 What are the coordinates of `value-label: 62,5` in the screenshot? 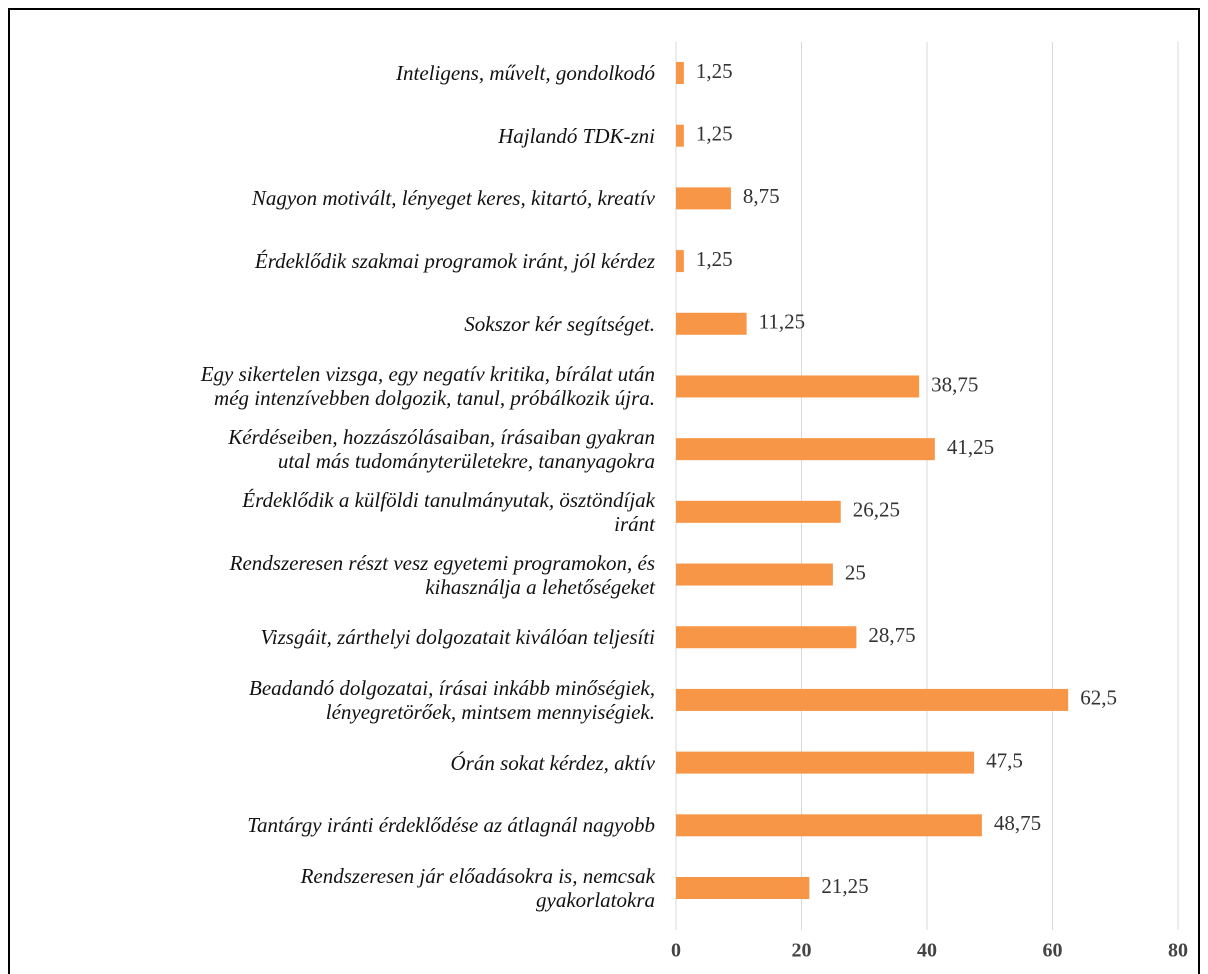 It's located at (1098, 698).